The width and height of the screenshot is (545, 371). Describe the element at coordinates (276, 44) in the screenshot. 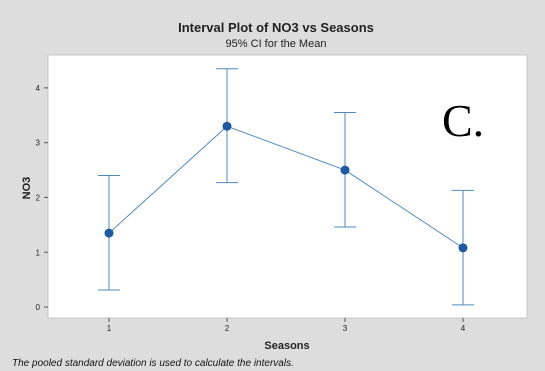

I see `chart-subtitle: 95% CI for the Mean` at that location.